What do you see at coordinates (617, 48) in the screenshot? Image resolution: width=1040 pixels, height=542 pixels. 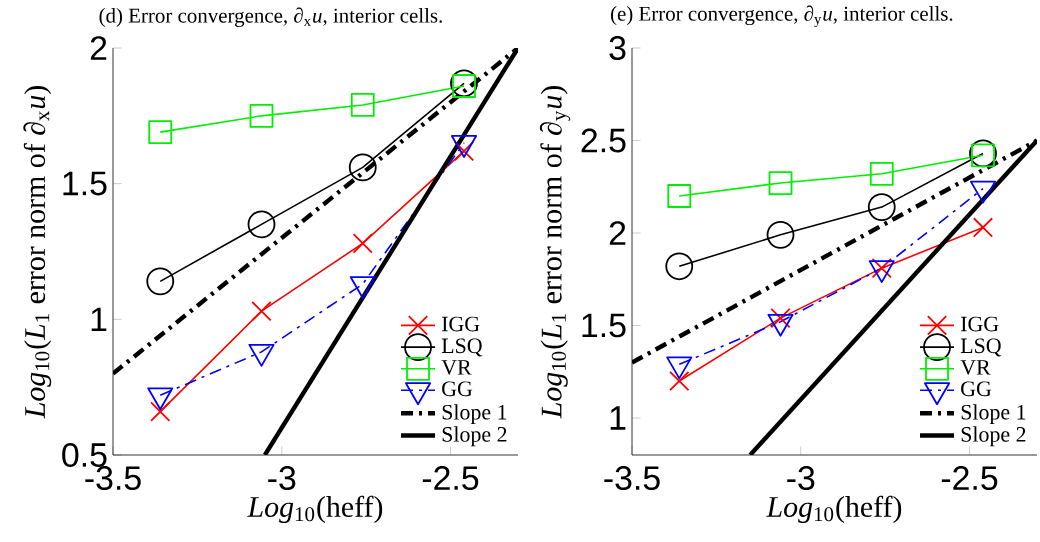 I see `y-tick-label: 3` at bounding box center [617, 48].